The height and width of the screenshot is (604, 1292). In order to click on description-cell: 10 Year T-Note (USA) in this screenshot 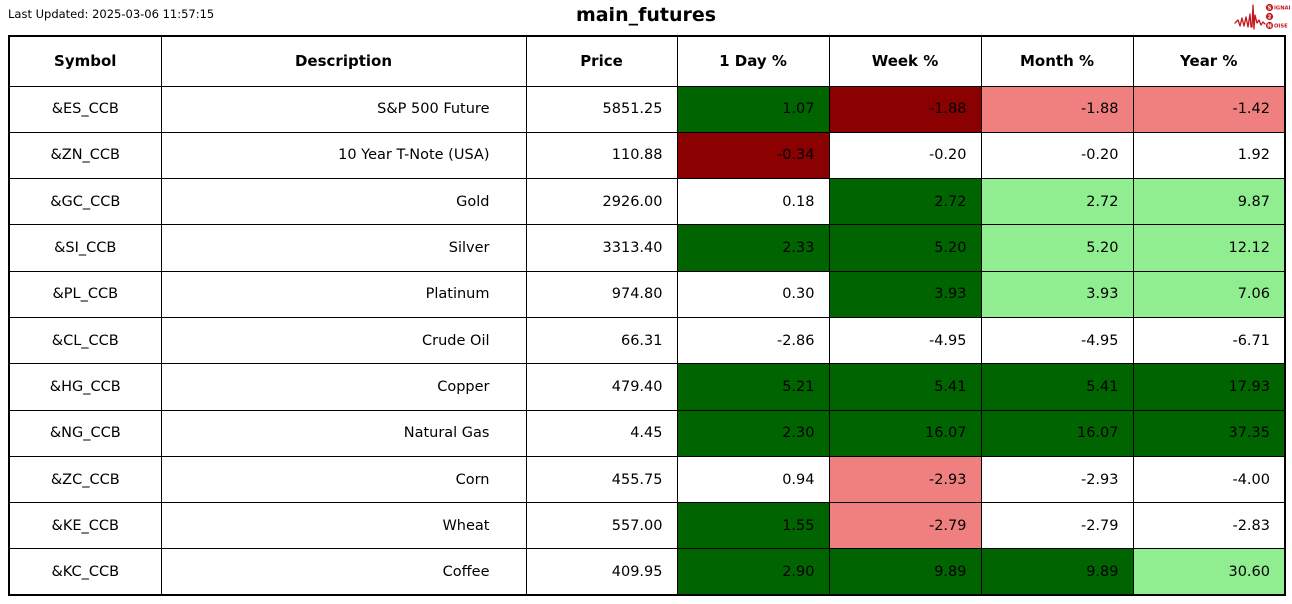, I will do `click(343, 155)`.